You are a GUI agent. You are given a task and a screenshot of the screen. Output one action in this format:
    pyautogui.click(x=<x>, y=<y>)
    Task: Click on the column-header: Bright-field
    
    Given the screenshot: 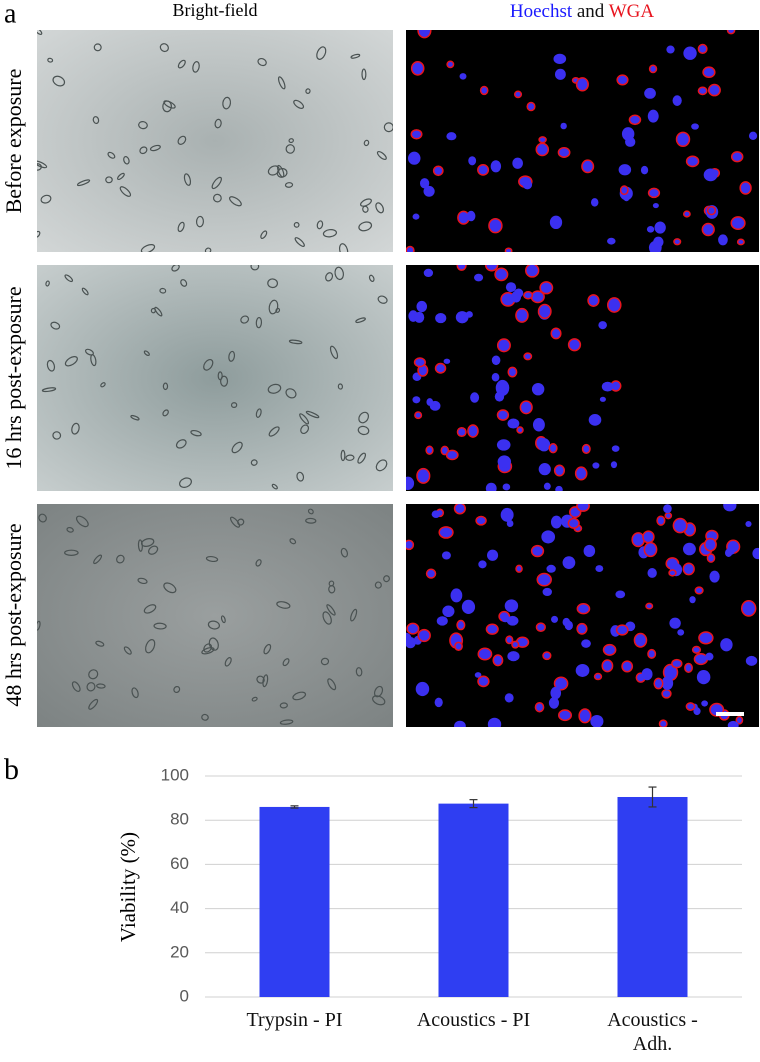 What is the action you would take?
    pyautogui.click(x=215, y=10)
    